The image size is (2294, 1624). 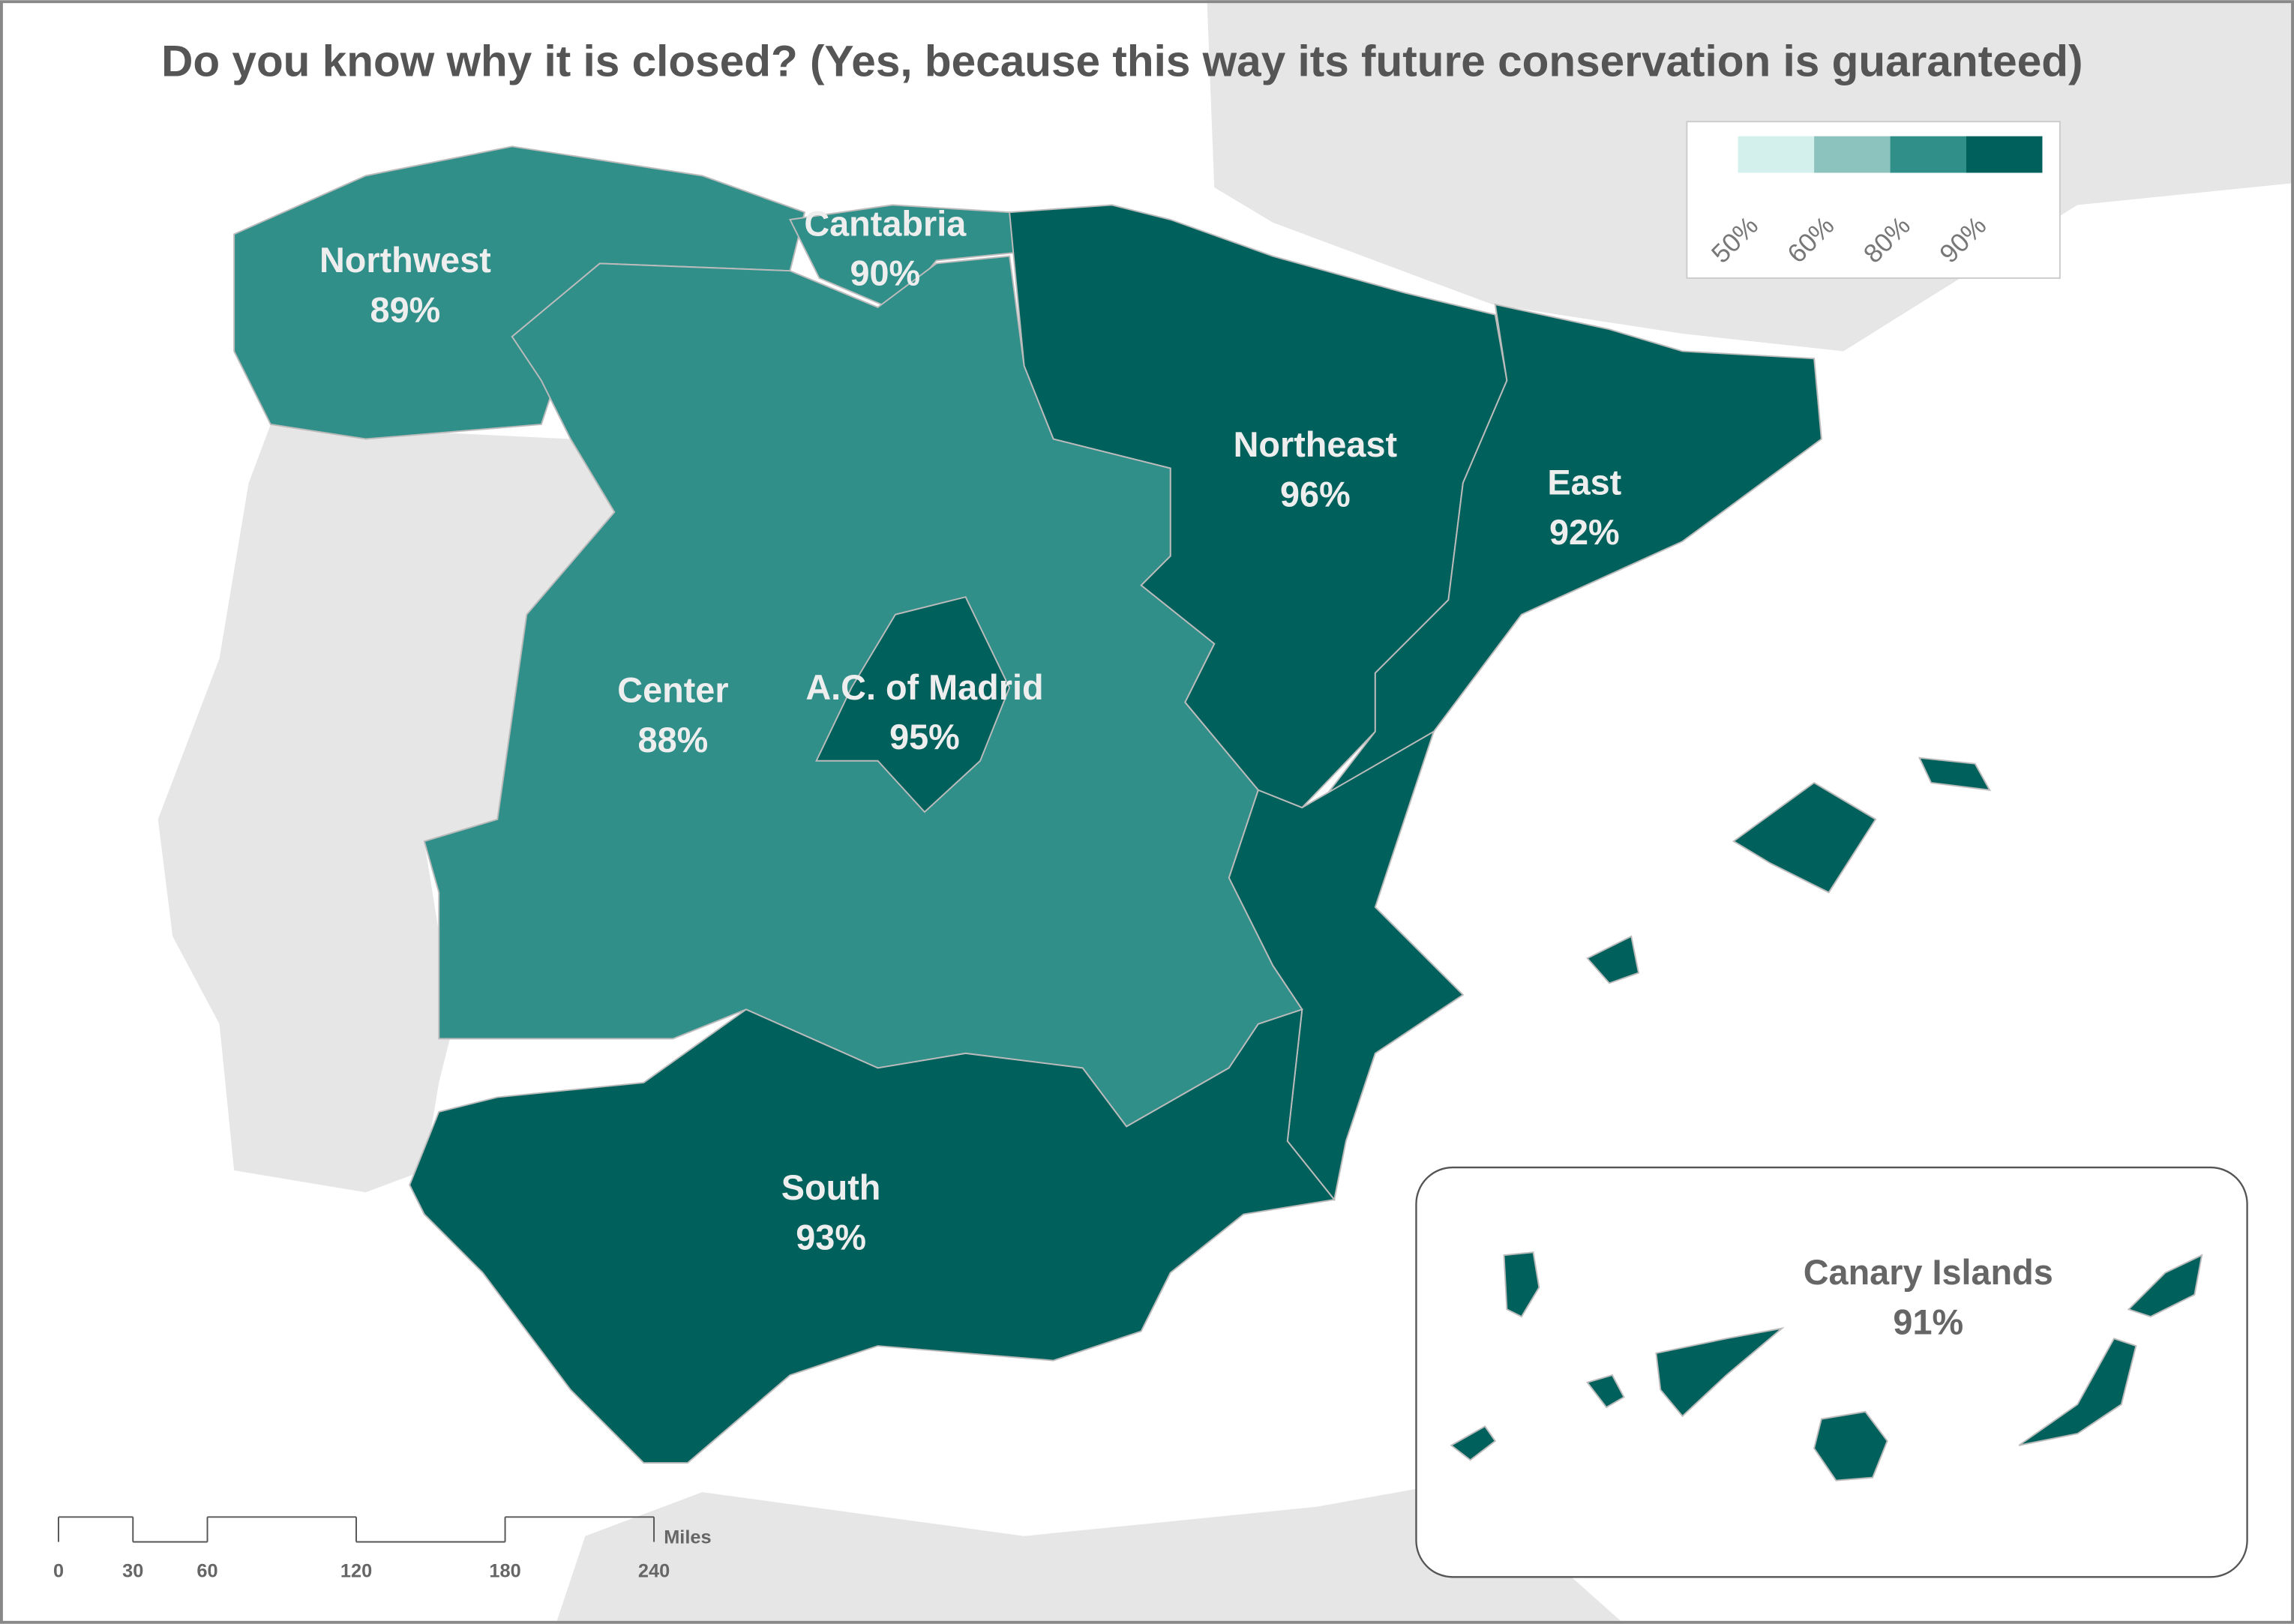 What do you see at coordinates (206, 1570) in the screenshot?
I see `scale-label: 60` at bounding box center [206, 1570].